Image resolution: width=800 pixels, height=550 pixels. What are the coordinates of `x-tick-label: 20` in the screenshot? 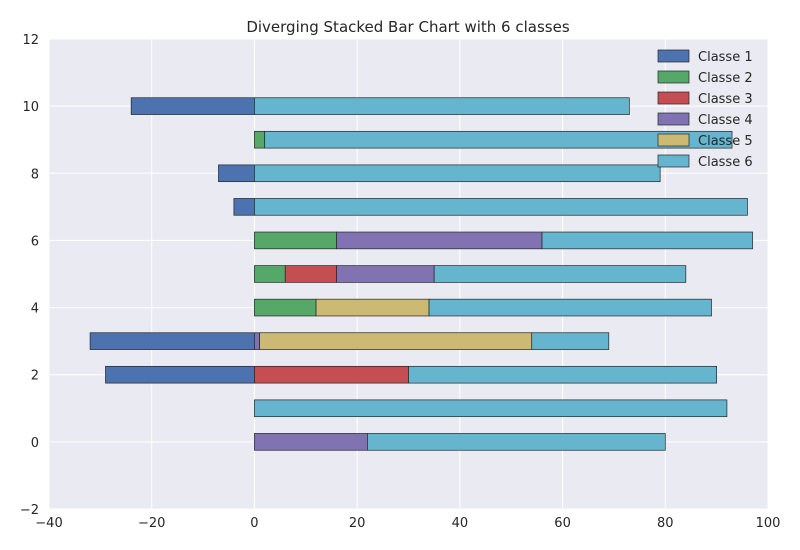 It's located at (357, 523).